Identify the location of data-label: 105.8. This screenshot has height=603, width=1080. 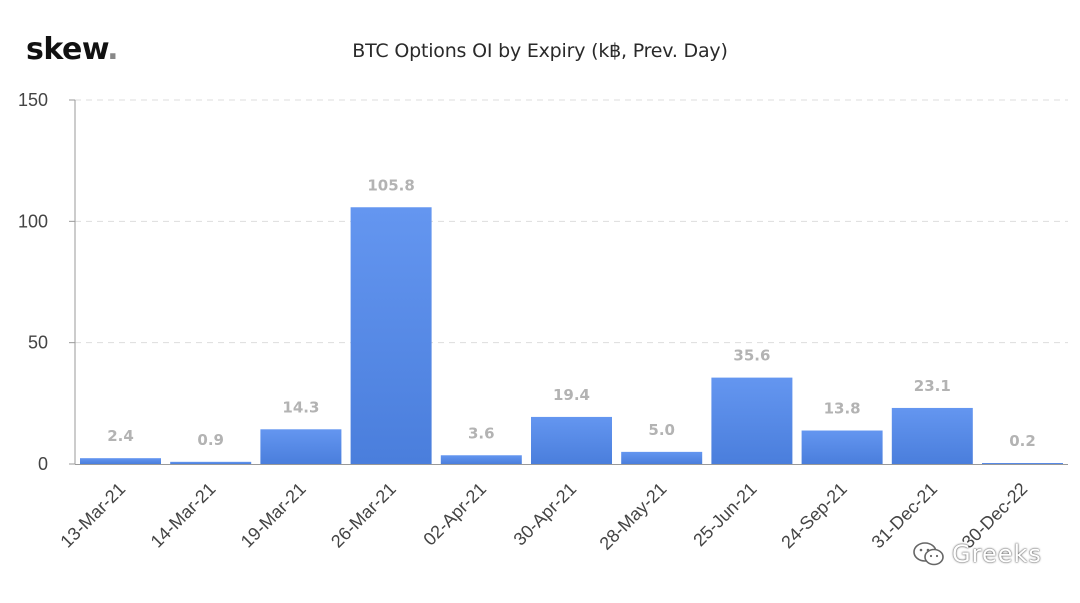
(390, 185).